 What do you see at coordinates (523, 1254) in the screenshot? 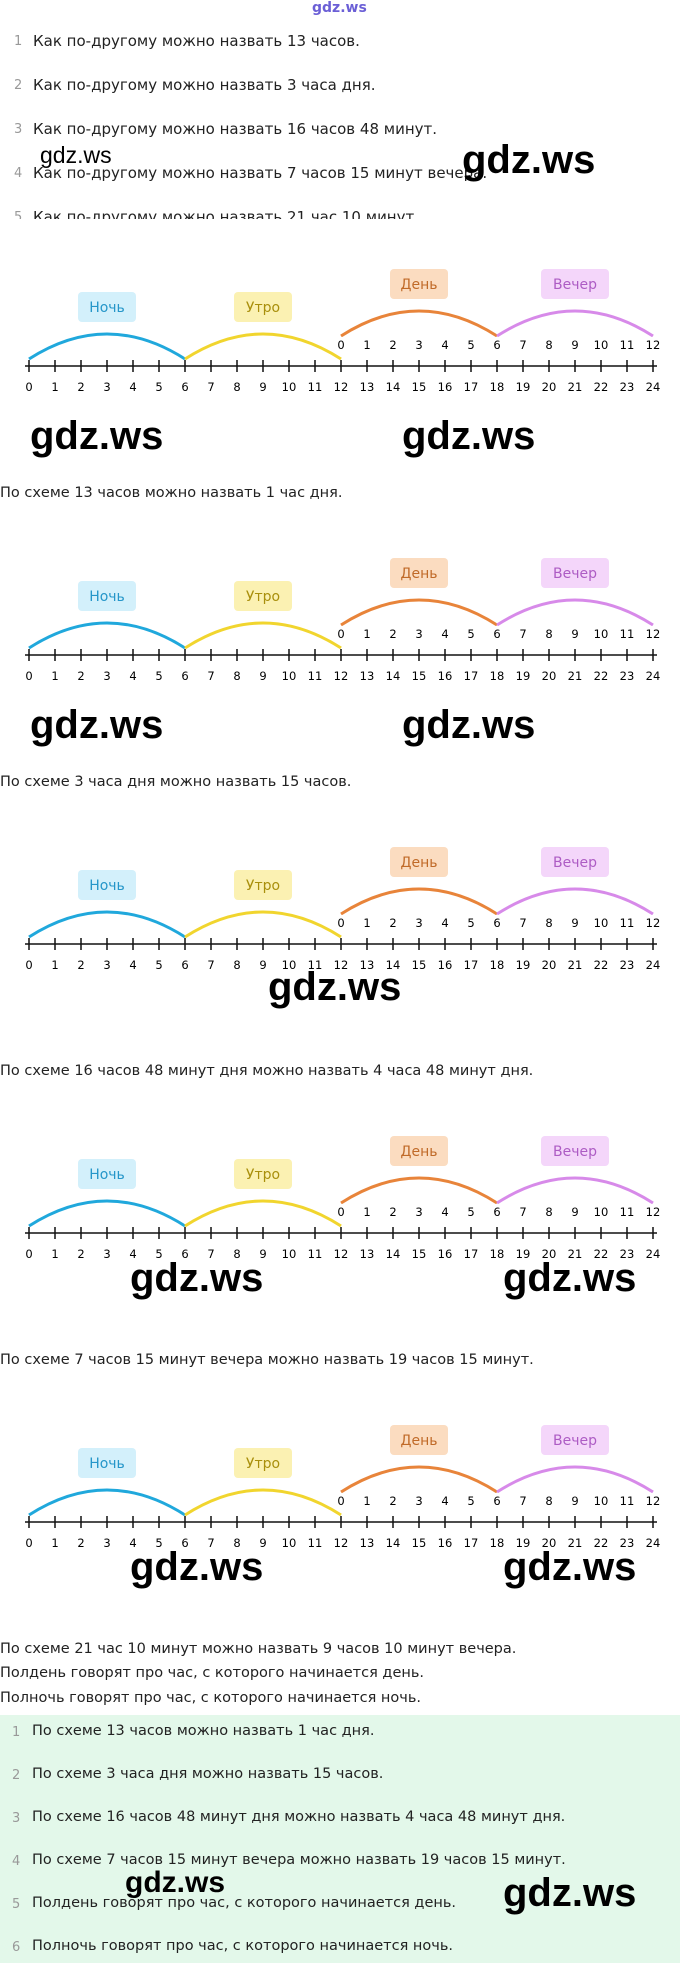
I see `hour-label: 19` at bounding box center [523, 1254].